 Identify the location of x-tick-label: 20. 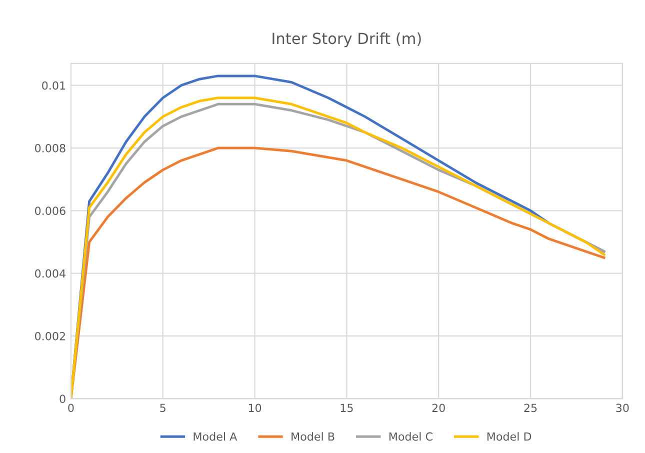
(438, 408).